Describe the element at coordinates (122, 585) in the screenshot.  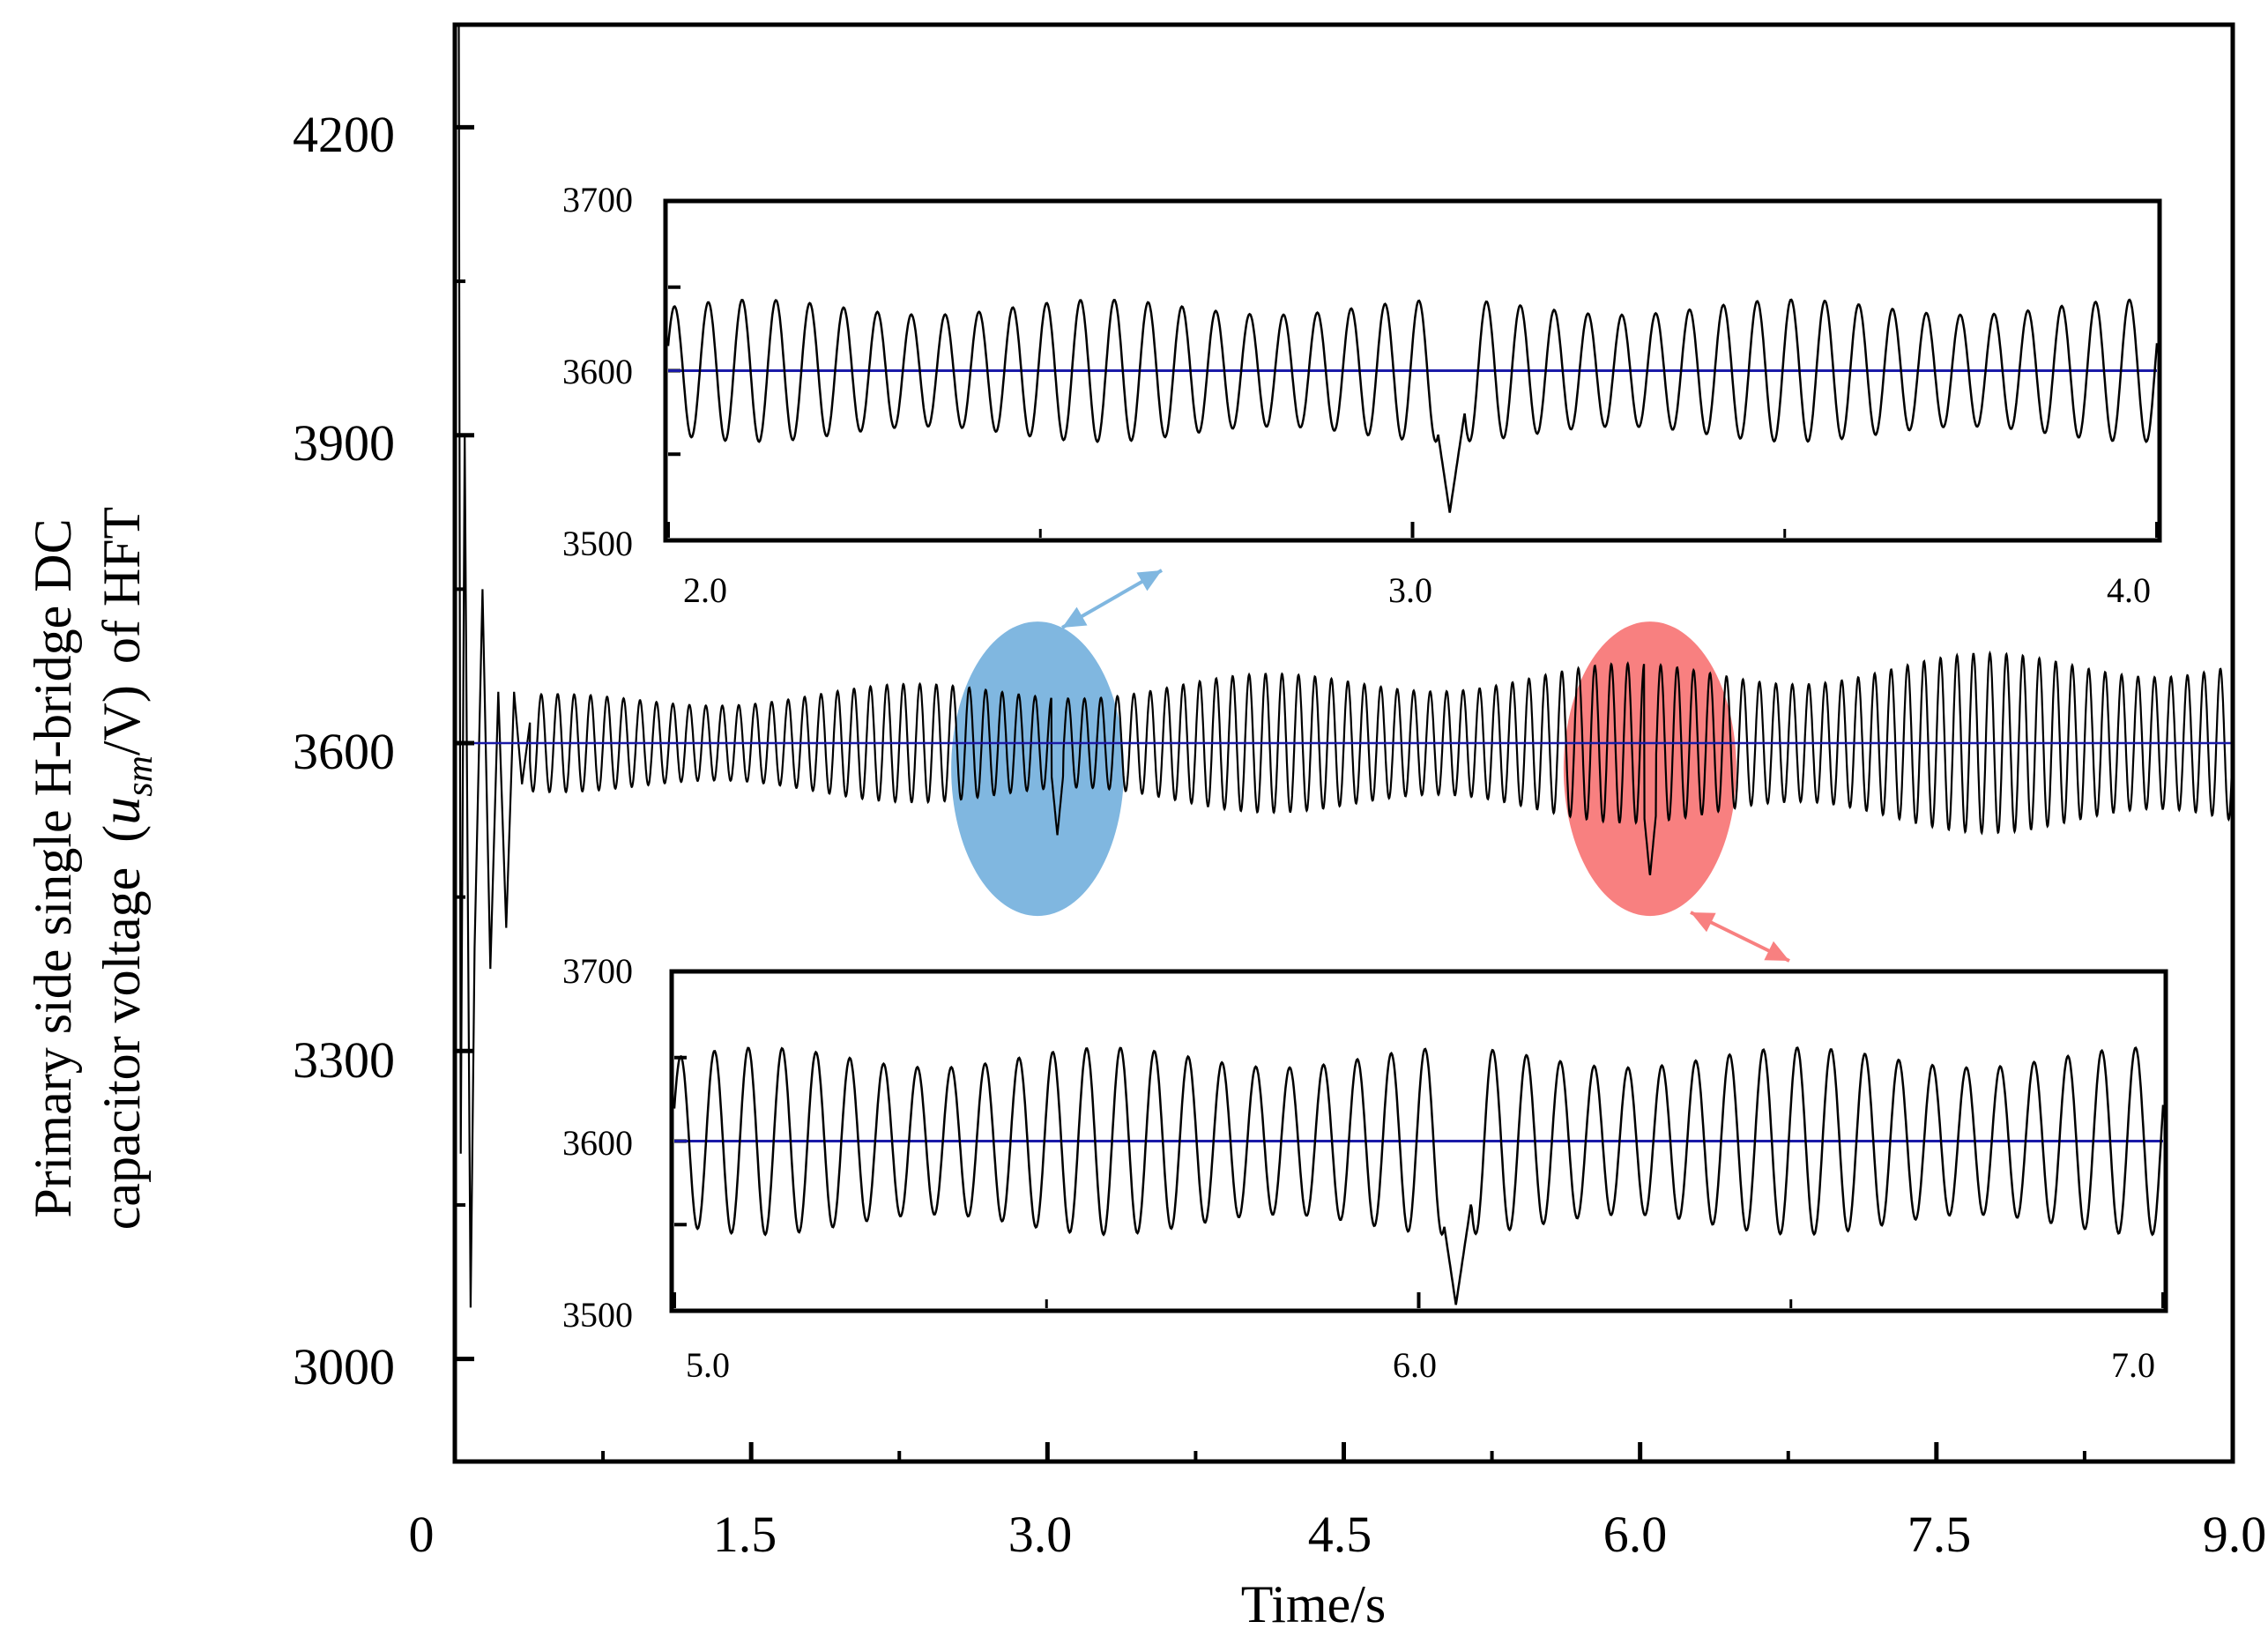
I see `y-axis-suffix: of HFT` at that location.